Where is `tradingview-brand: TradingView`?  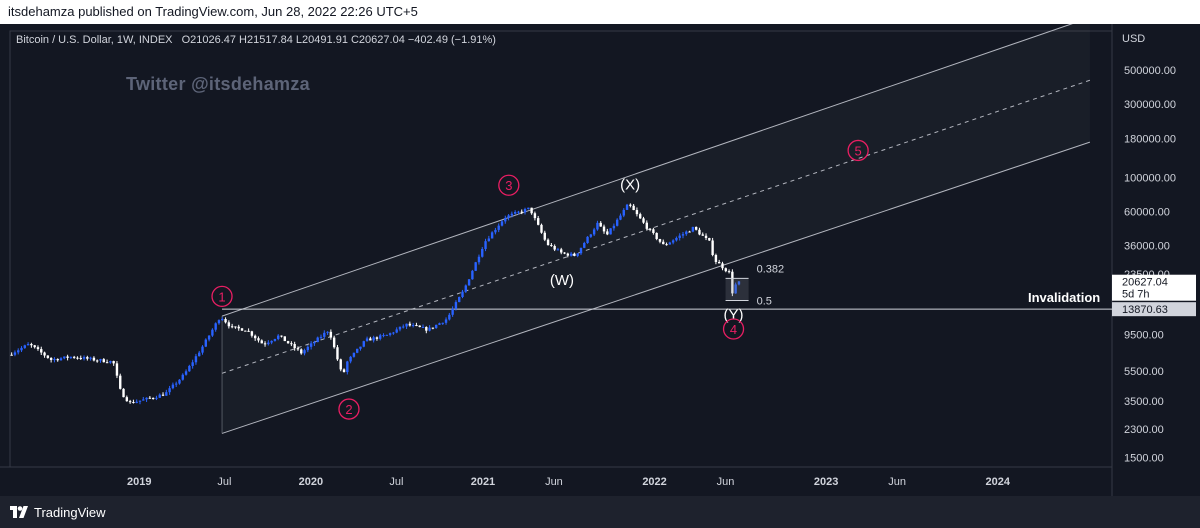 tradingview-brand: TradingView is located at coordinates (58, 512).